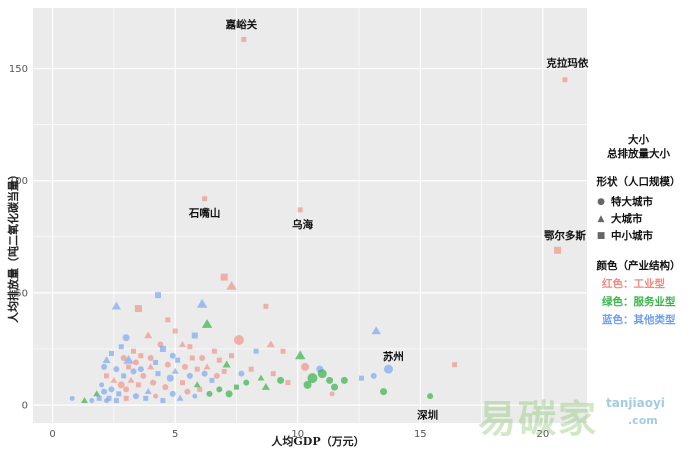  I want to click on x-tick-label: 0, so click(52, 434).